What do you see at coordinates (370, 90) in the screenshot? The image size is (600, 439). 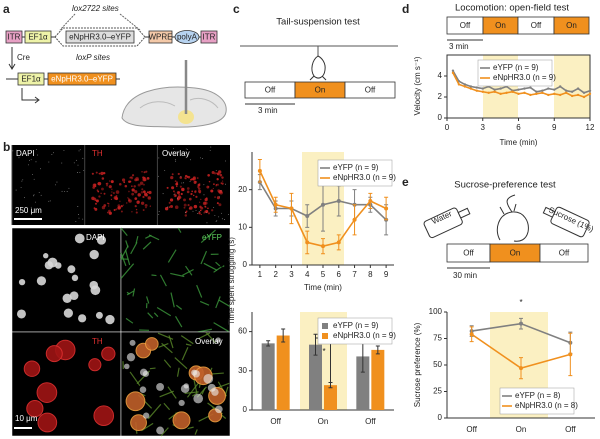 I see `epoch-box` at bounding box center [370, 90].